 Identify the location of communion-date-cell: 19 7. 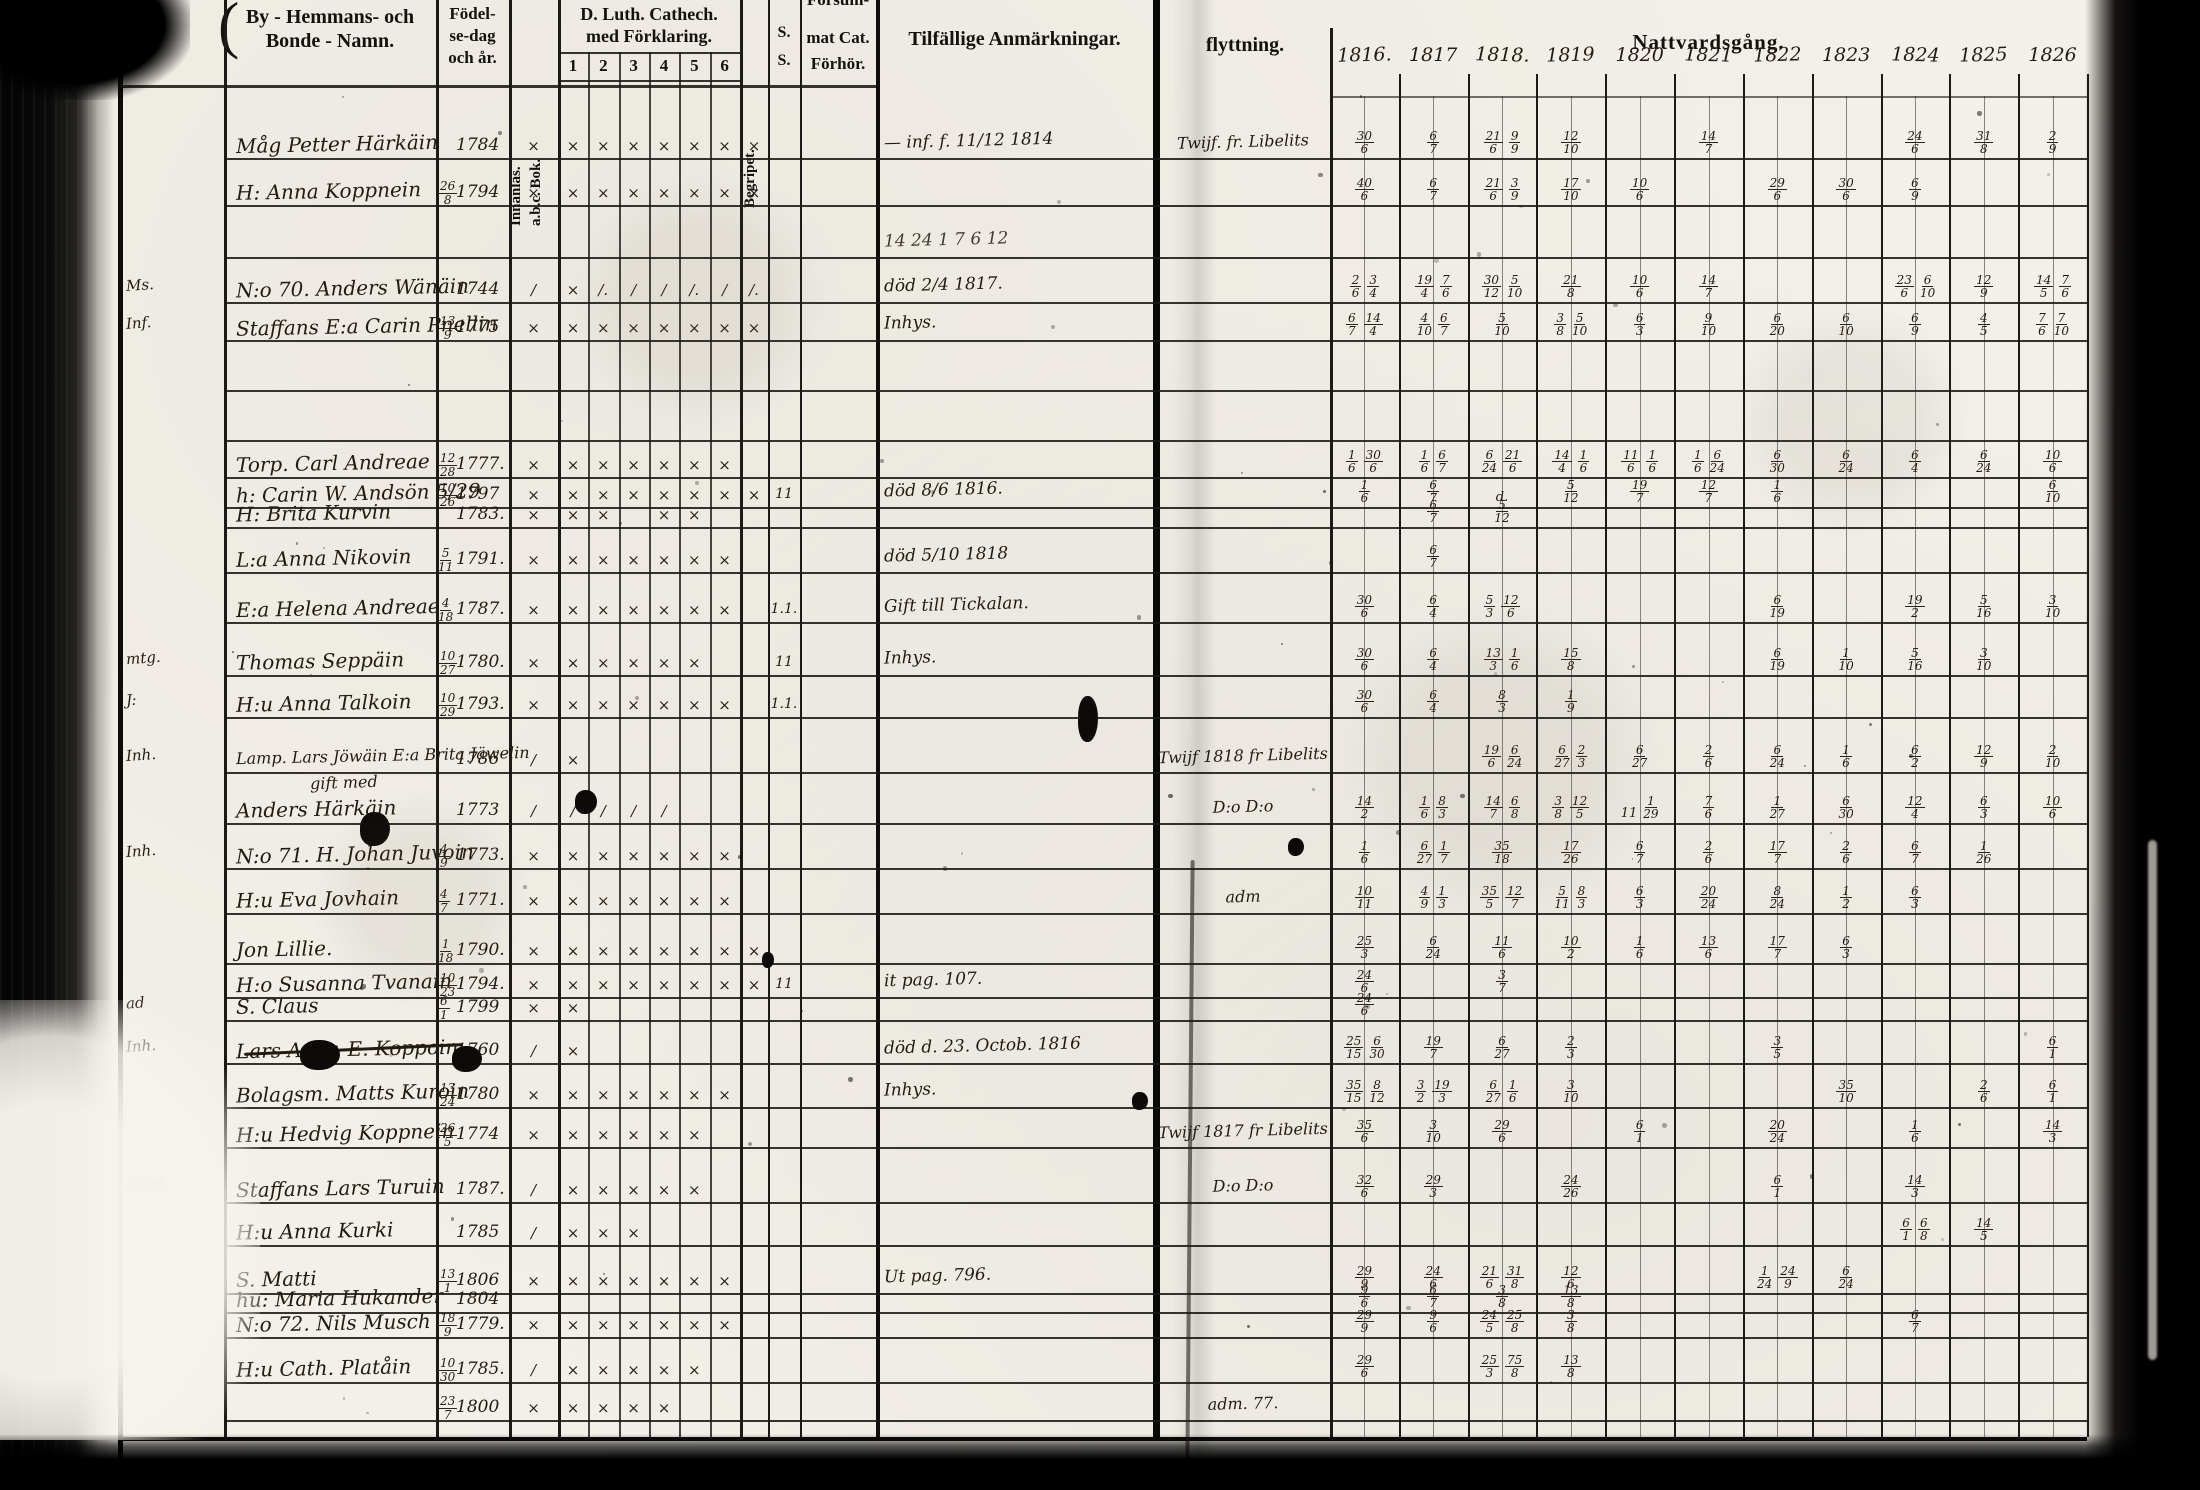
(1639, 488).